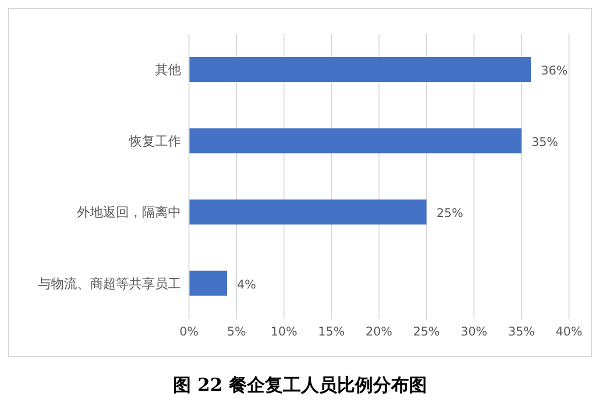 The width and height of the screenshot is (600, 403). Describe the element at coordinates (474, 331) in the screenshot. I see `x-tick-label: 30%` at that location.